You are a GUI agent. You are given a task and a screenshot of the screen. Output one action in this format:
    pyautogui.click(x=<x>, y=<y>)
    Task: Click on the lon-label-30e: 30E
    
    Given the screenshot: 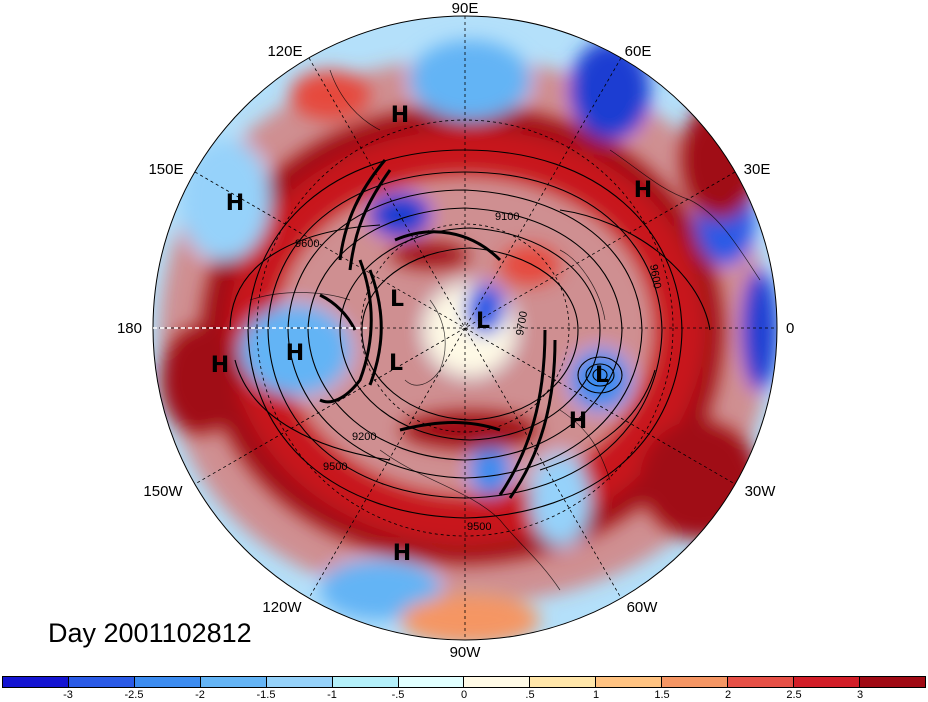 What is the action you would take?
    pyautogui.click(x=757, y=169)
    